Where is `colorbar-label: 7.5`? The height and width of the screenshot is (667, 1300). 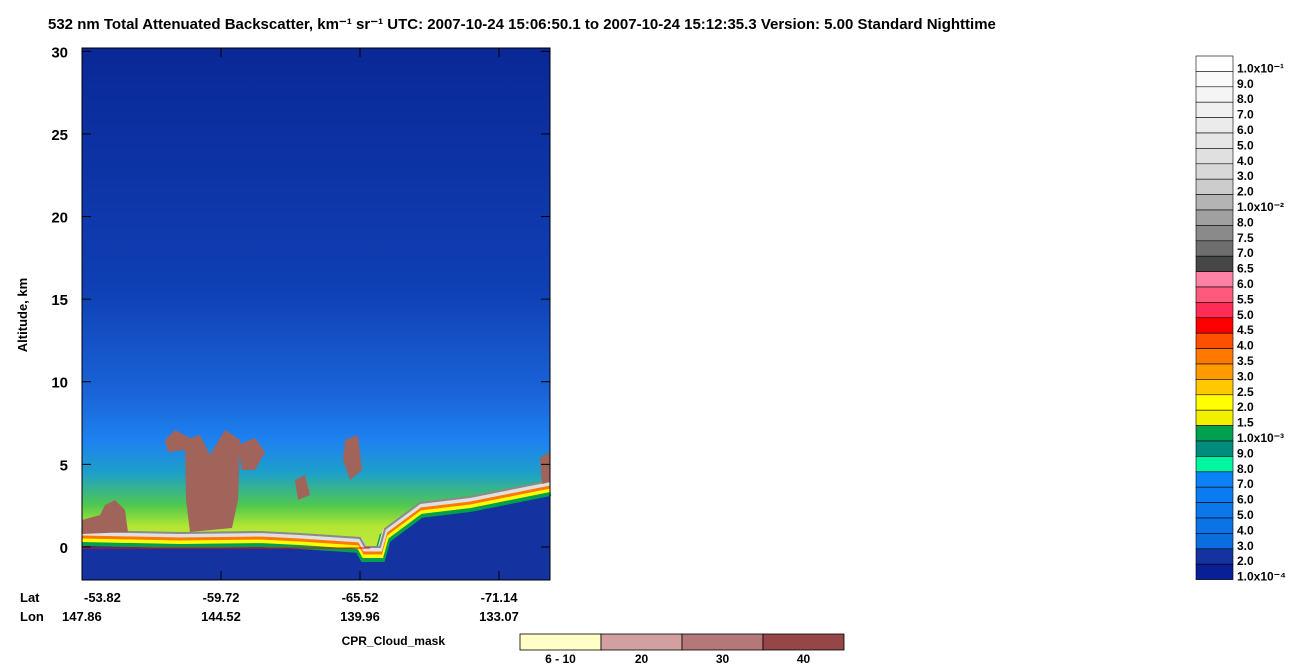 colorbar-label: 7.5 is located at coordinates (1245, 238).